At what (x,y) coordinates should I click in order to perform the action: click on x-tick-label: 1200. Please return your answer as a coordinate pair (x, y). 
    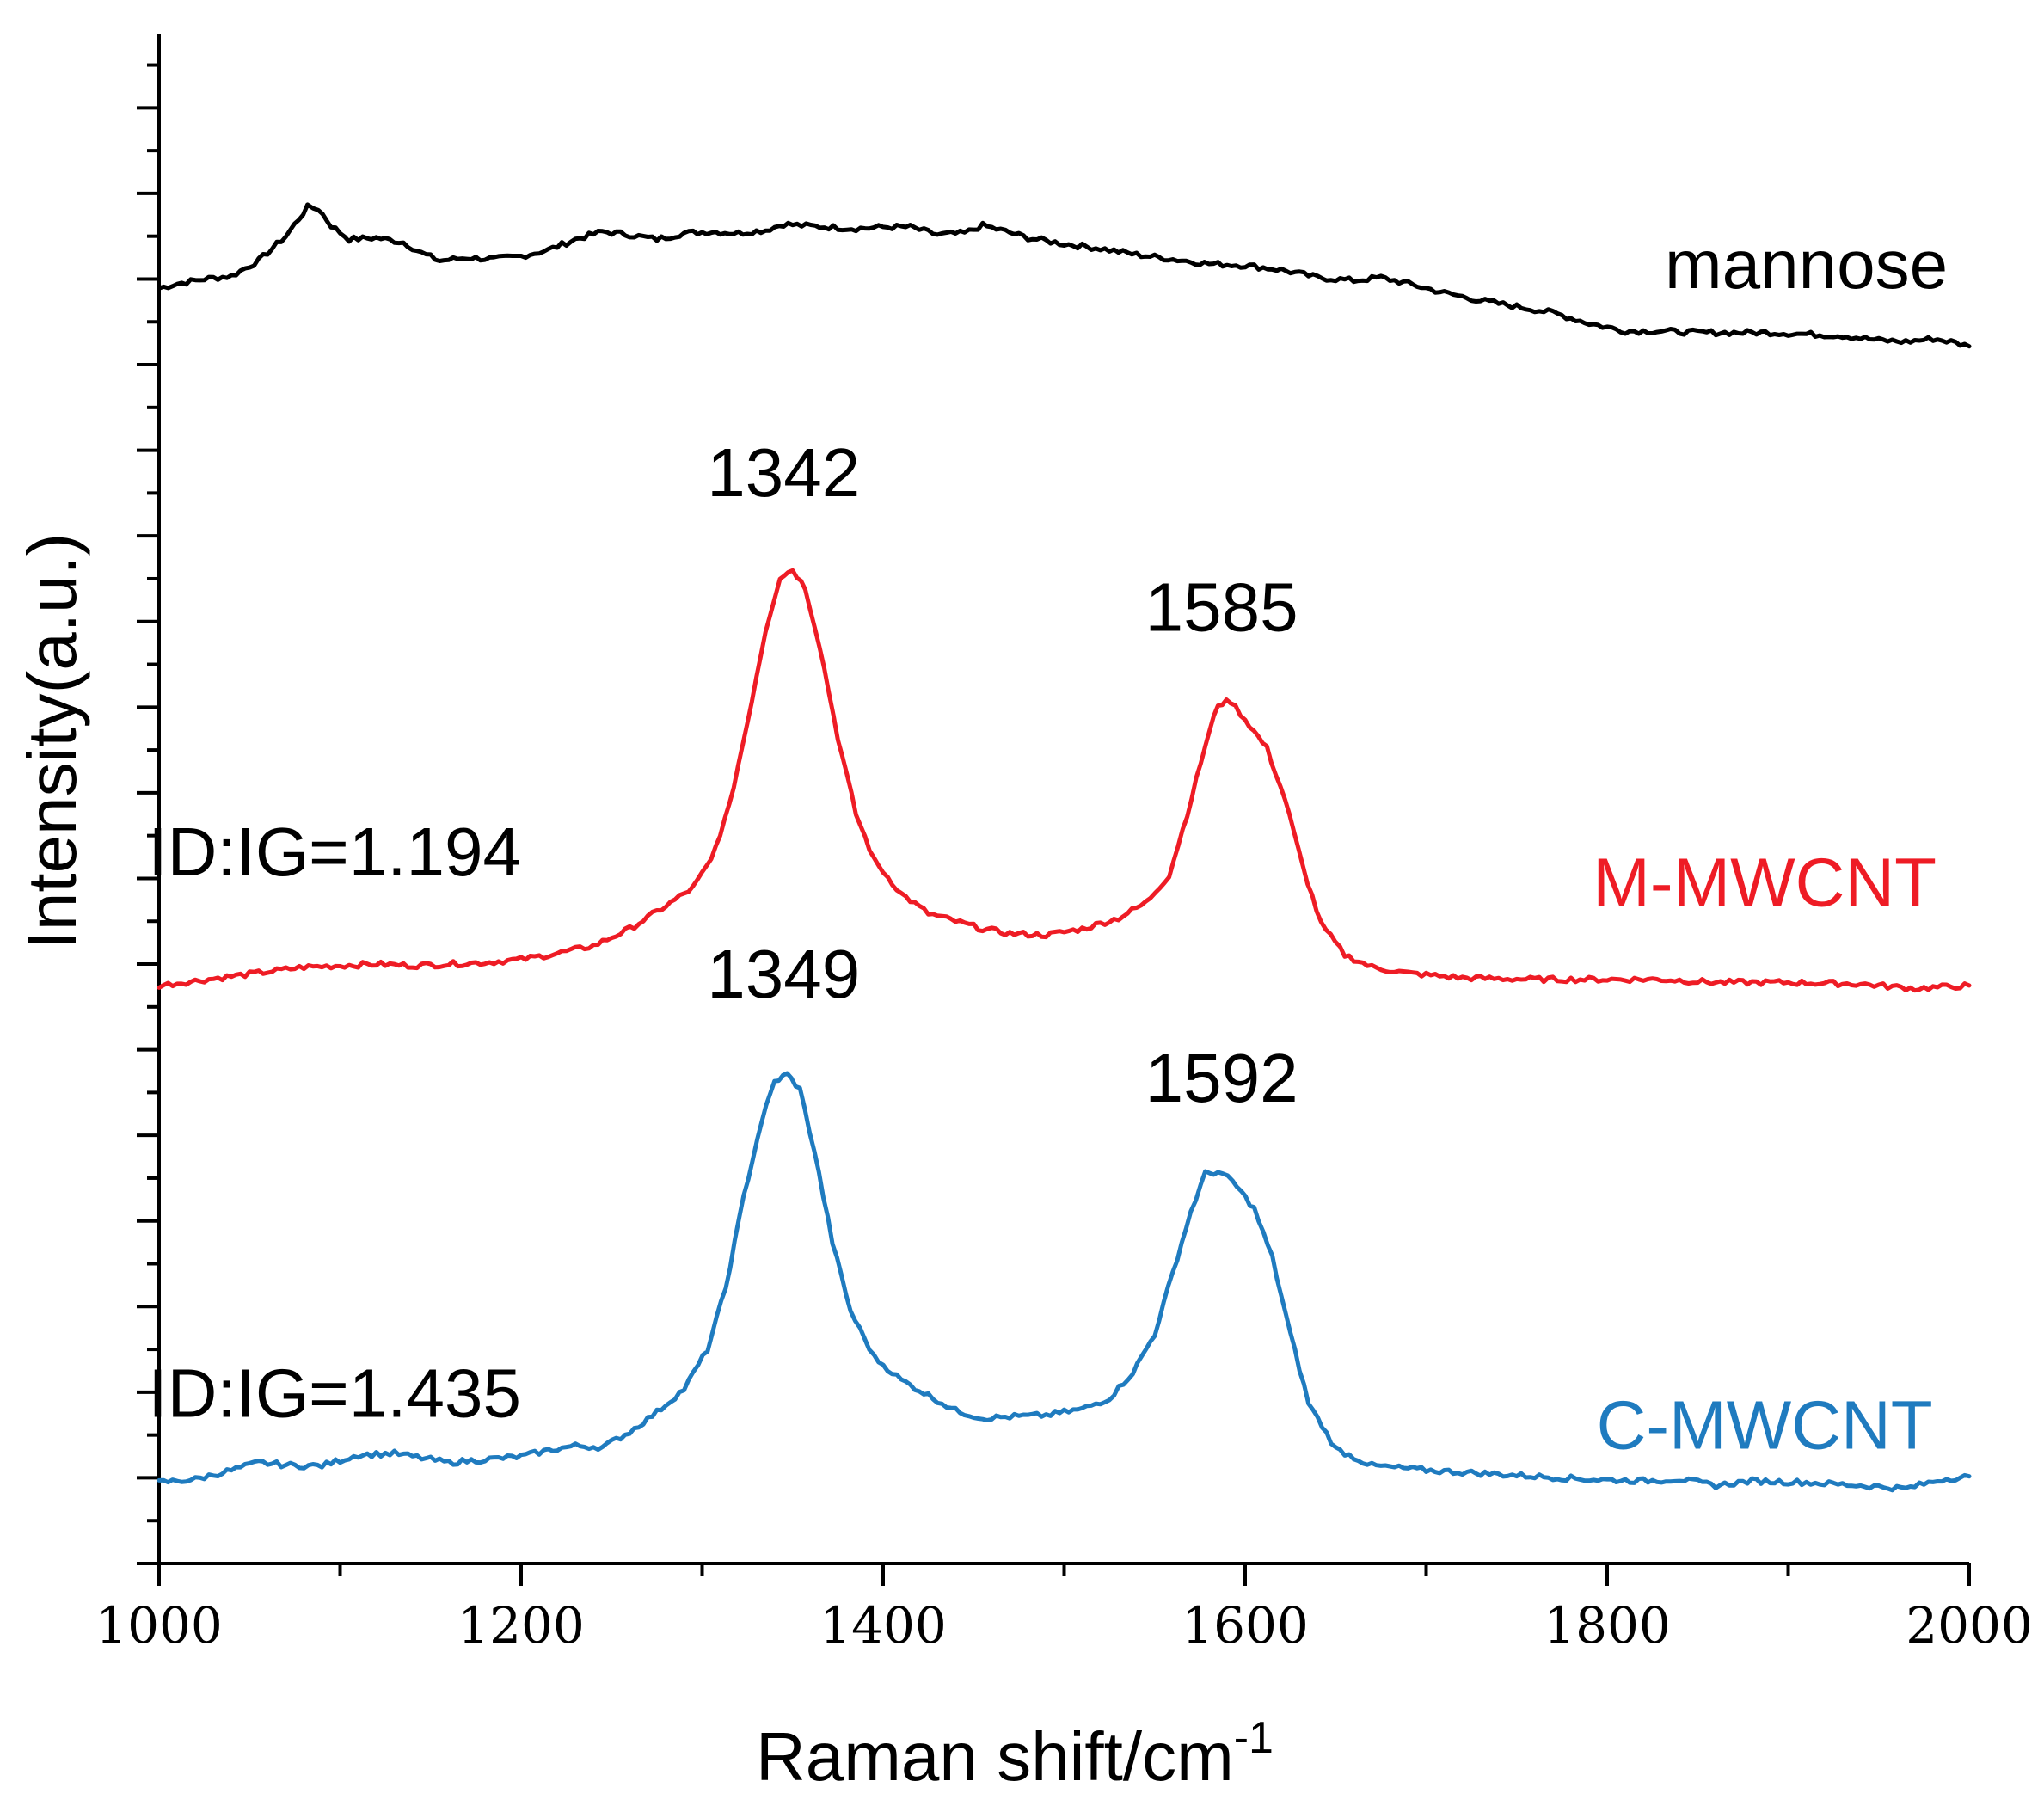
    Looking at the image, I should click on (521, 1626).